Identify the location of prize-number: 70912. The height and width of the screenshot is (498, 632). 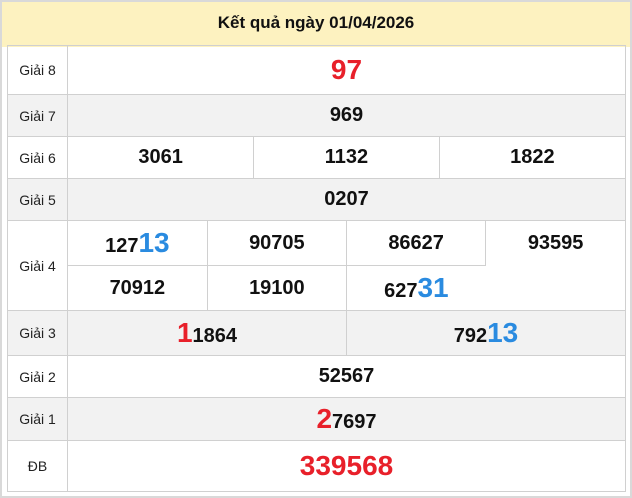
(138, 287).